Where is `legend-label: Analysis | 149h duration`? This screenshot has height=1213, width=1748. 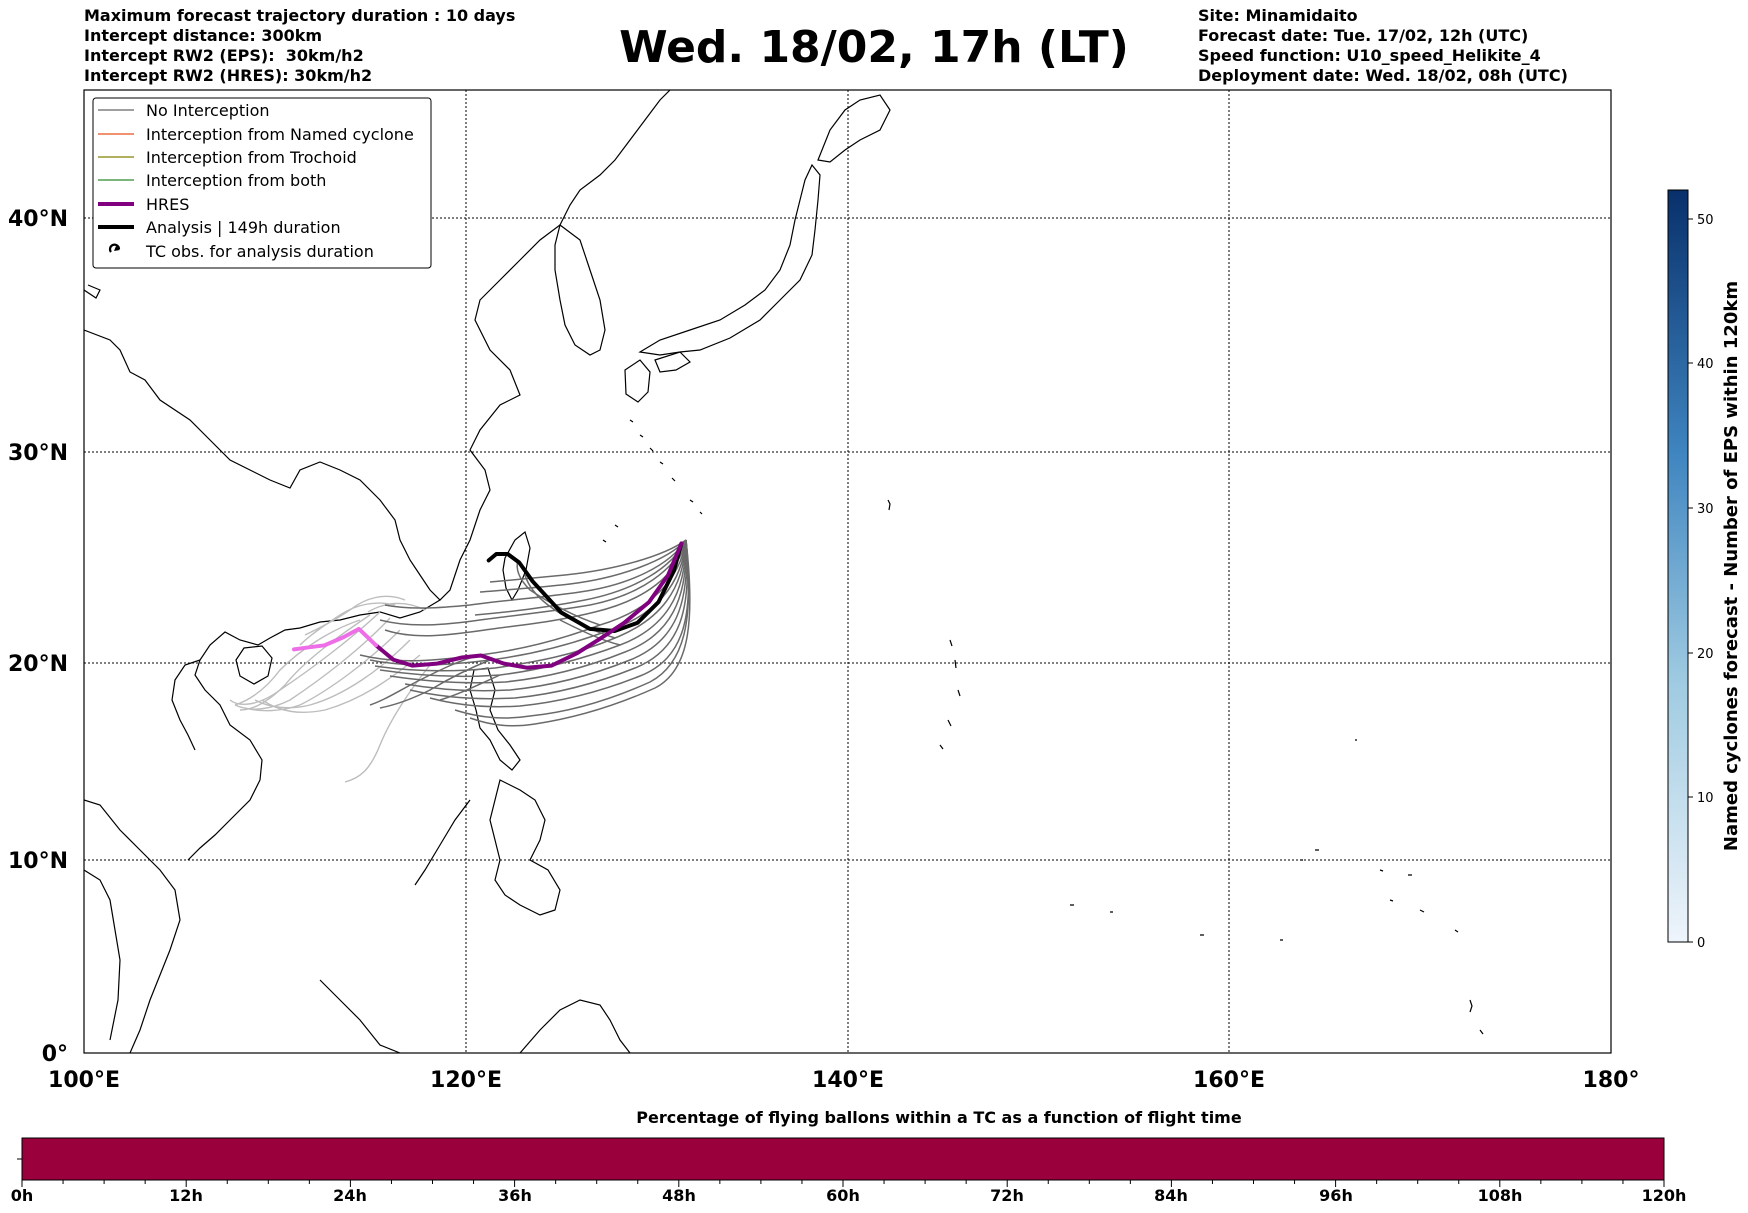 legend-label: Analysis | 149h duration is located at coordinates (243, 227).